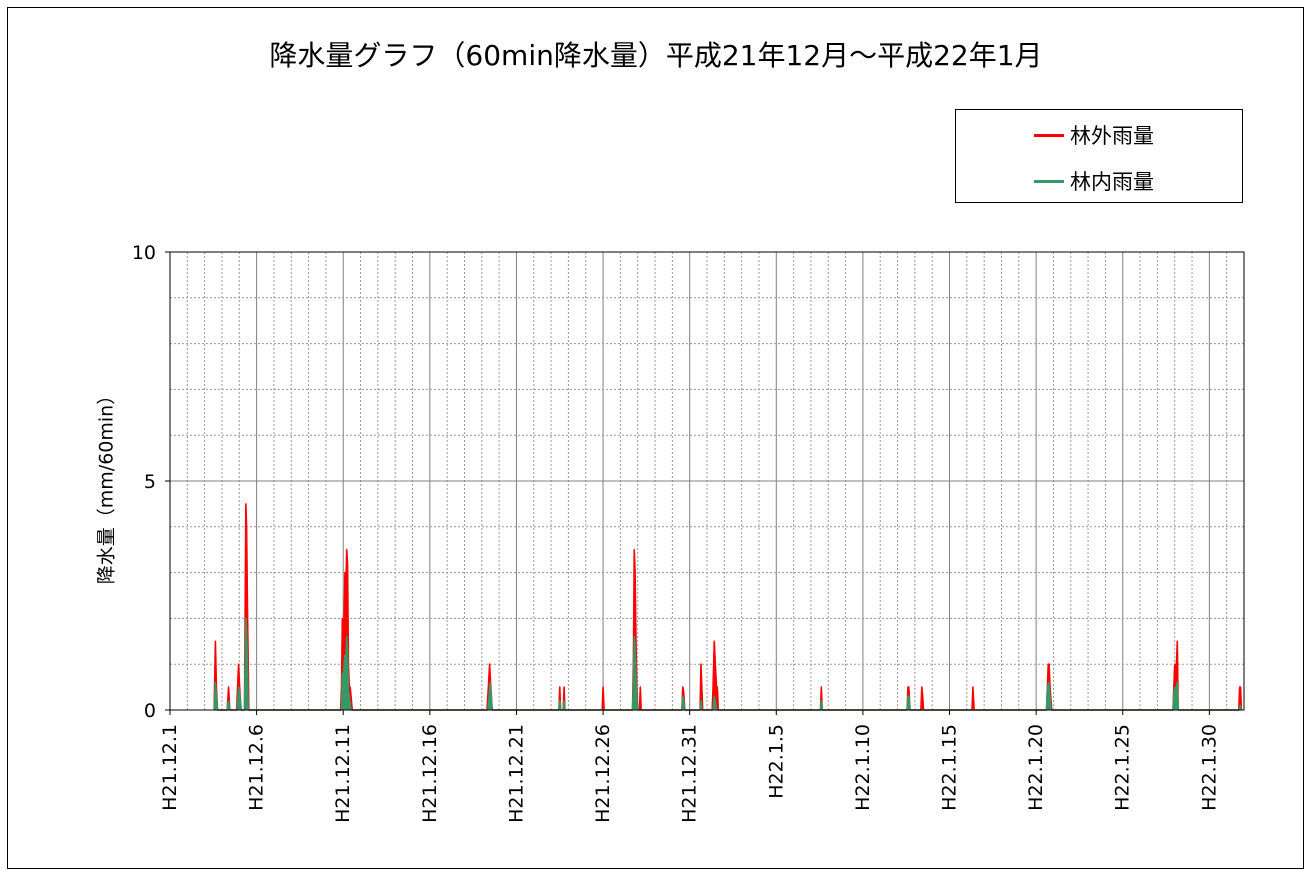  I want to click on x-tick-label: H21.12.11, so click(343, 773).